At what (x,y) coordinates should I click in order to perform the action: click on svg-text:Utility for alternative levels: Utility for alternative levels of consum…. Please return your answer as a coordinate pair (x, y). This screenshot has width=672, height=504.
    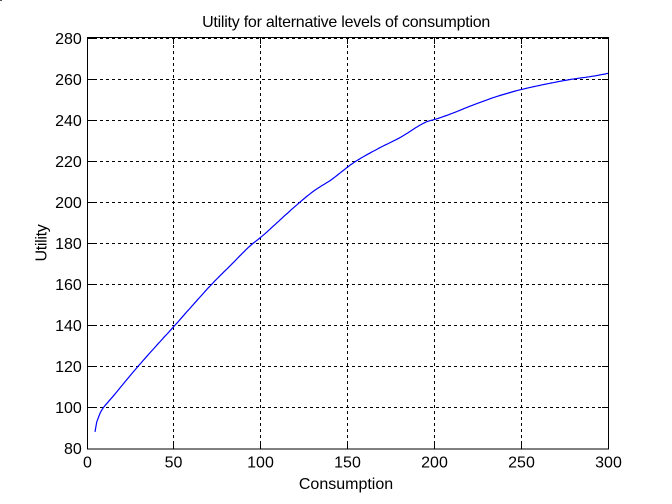
    Looking at the image, I should click on (346, 22).